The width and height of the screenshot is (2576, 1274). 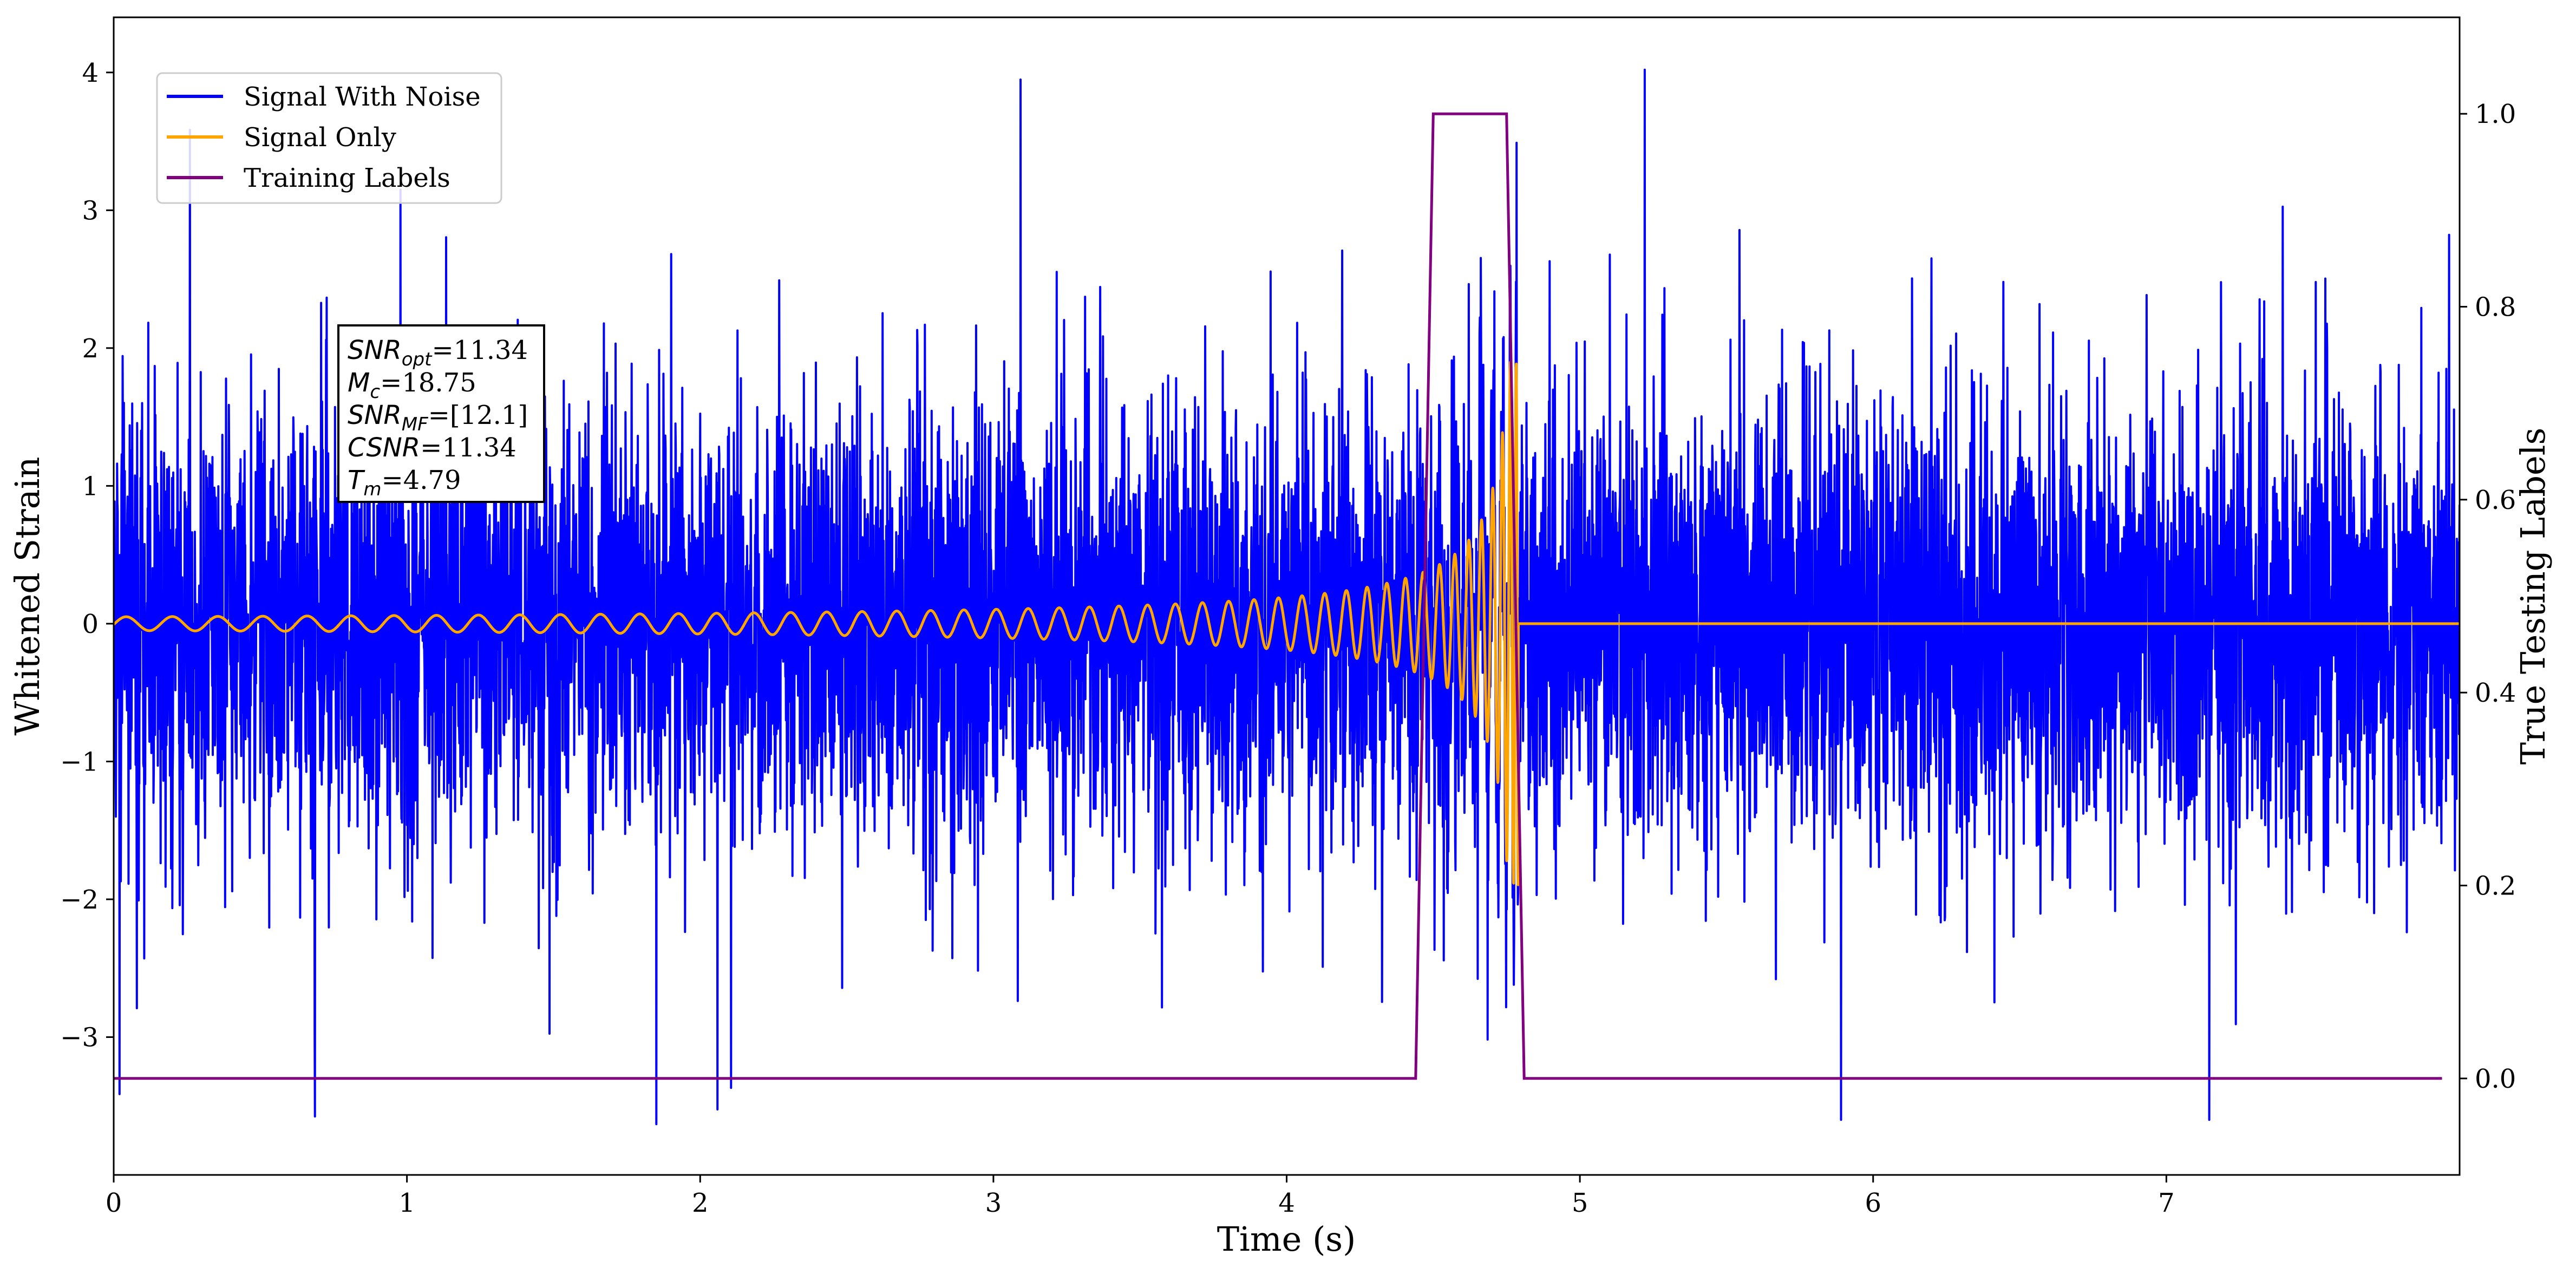 What do you see at coordinates (428, 383) in the screenshot?
I see `annotation-value: =18.75` at bounding box center [428, 383].